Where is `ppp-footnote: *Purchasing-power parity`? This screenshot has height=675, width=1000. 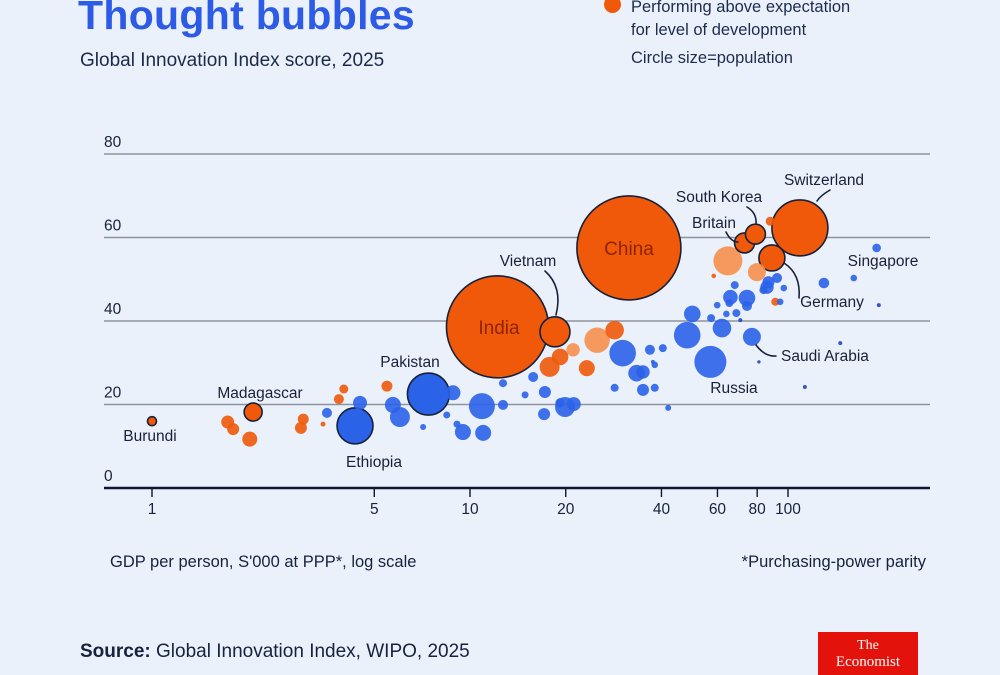
ppp-footnote: *Purchasing-power parity is located at coordinates (833, 562).